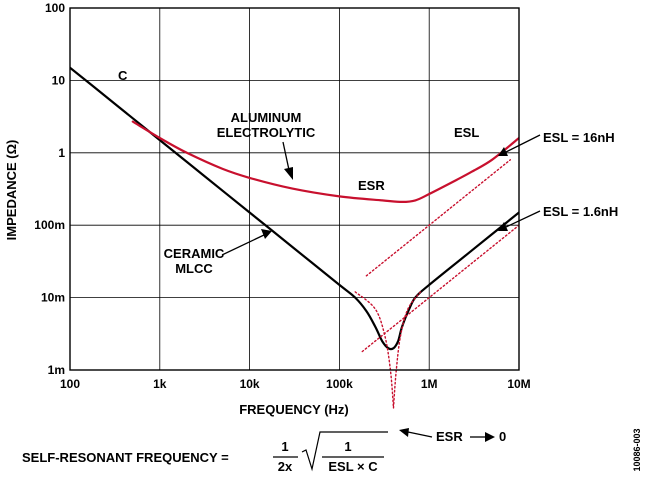 This screenshot has width=647, height=479. Describe the element at coordinates (482, 437) in the screenshot. I see `esr-zero-right-arrow` at that location.